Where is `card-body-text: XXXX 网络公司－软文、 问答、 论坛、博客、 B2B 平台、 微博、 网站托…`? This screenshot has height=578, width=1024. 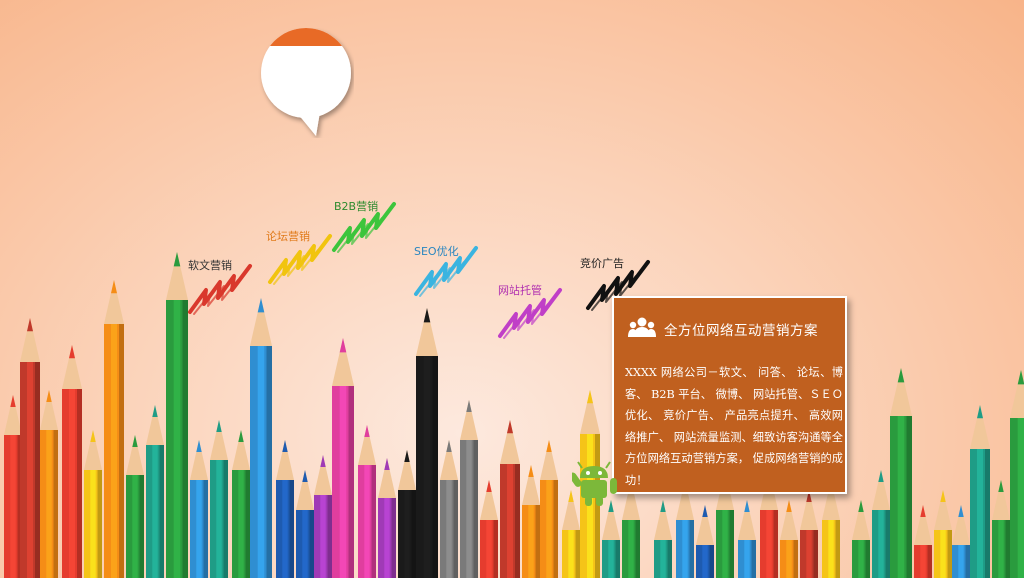 card-body-text: XXXX 网络公司－软文、 问答、 论坛、博客、 B2B 平台、 微博、 网站托… is located at coordinates (734, 426).